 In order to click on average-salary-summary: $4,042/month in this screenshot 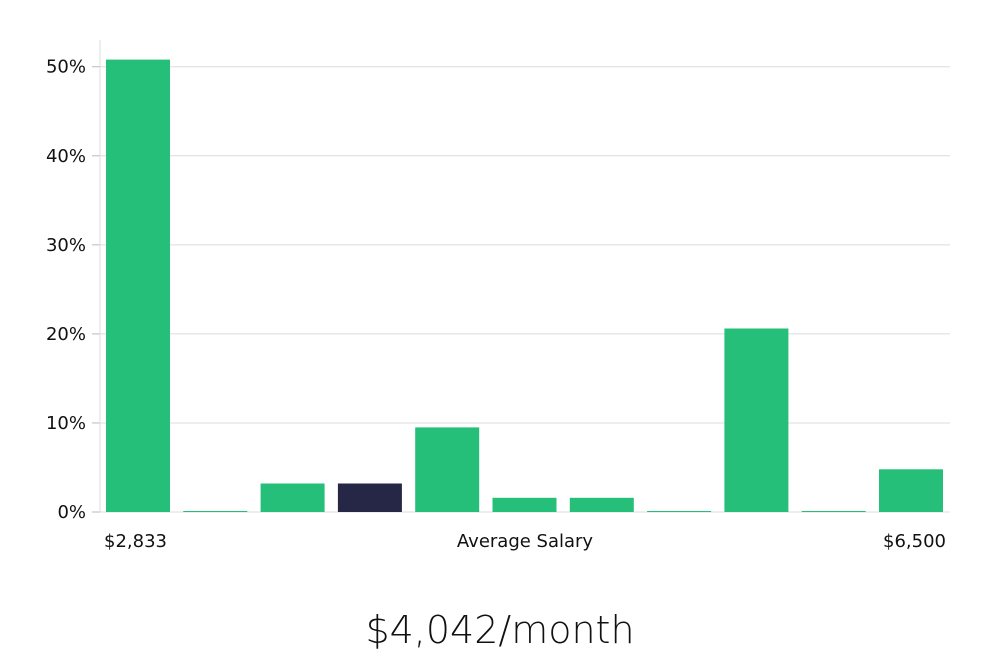, I will do `click(500, 630)`.